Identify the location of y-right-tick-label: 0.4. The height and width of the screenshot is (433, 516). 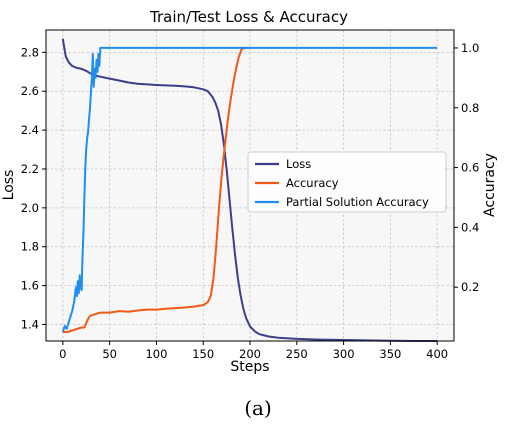
(470, 227).